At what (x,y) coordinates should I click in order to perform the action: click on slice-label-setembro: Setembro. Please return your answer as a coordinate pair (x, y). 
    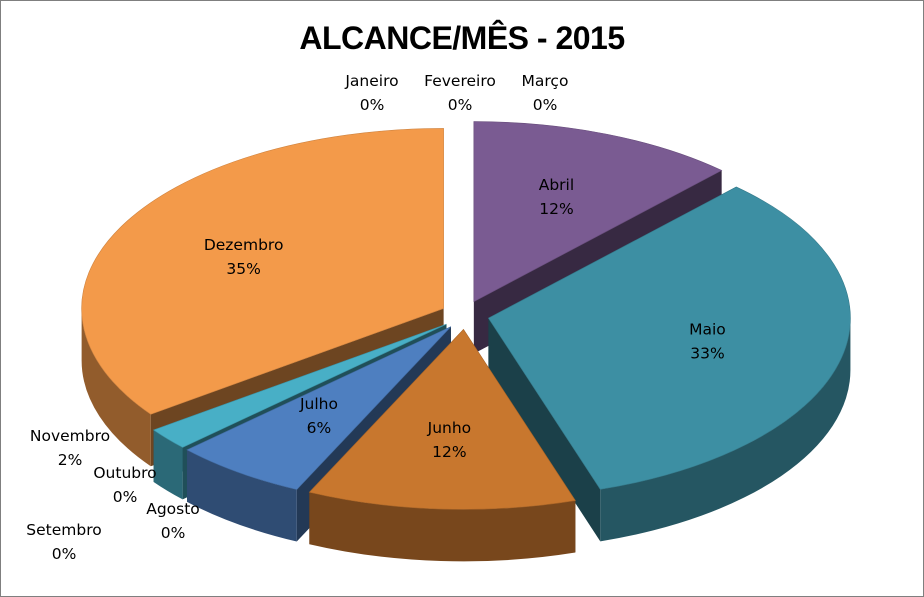
    Looking at the image, I should click on (63, 530).